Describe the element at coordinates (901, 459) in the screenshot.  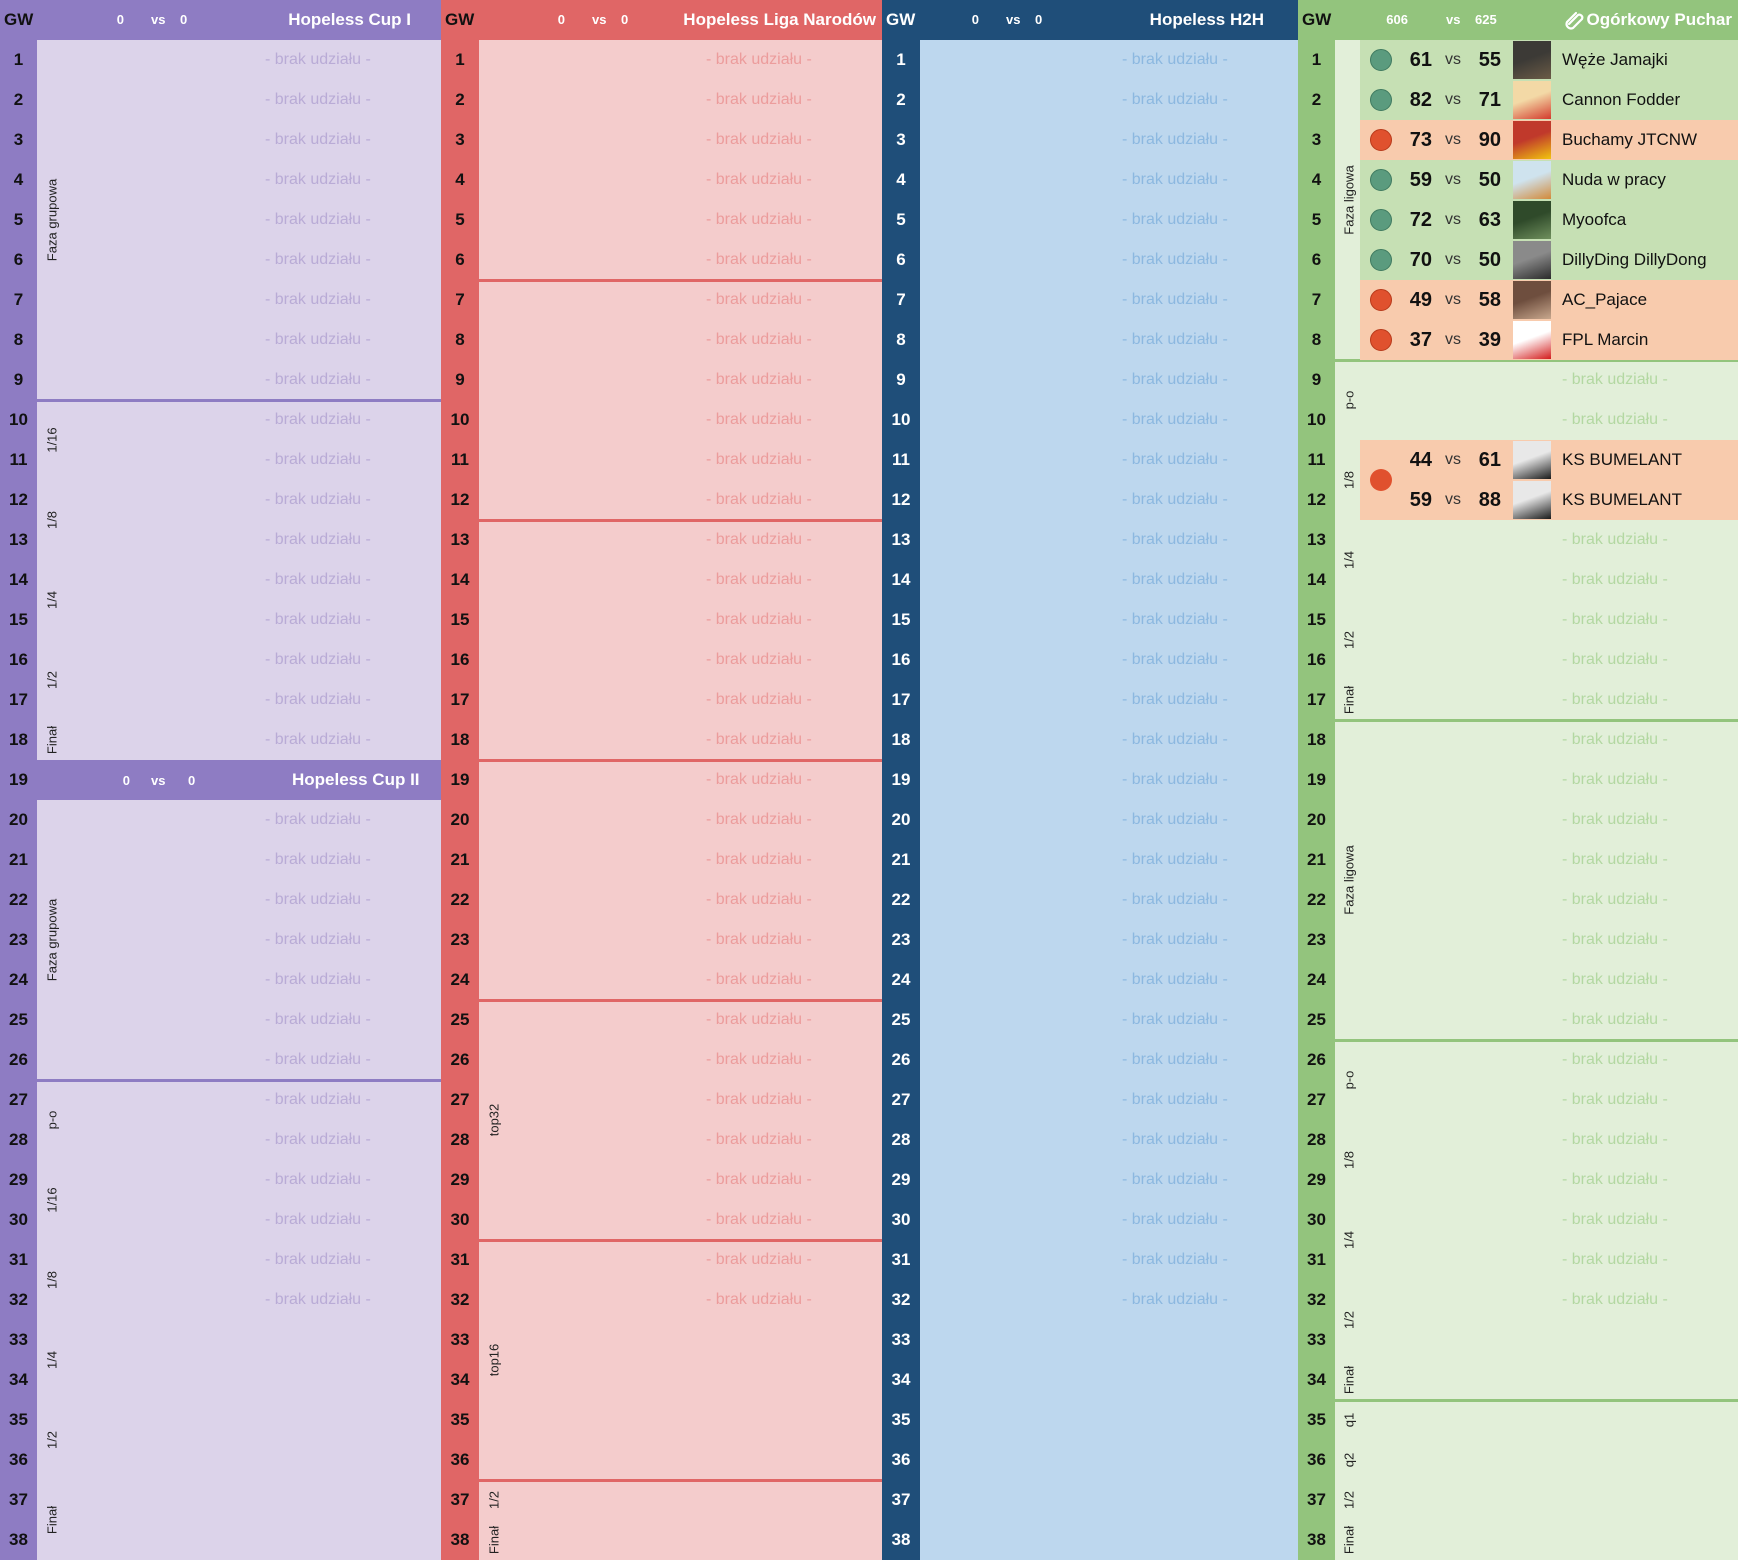
I see `gw-number: 11` at that location.